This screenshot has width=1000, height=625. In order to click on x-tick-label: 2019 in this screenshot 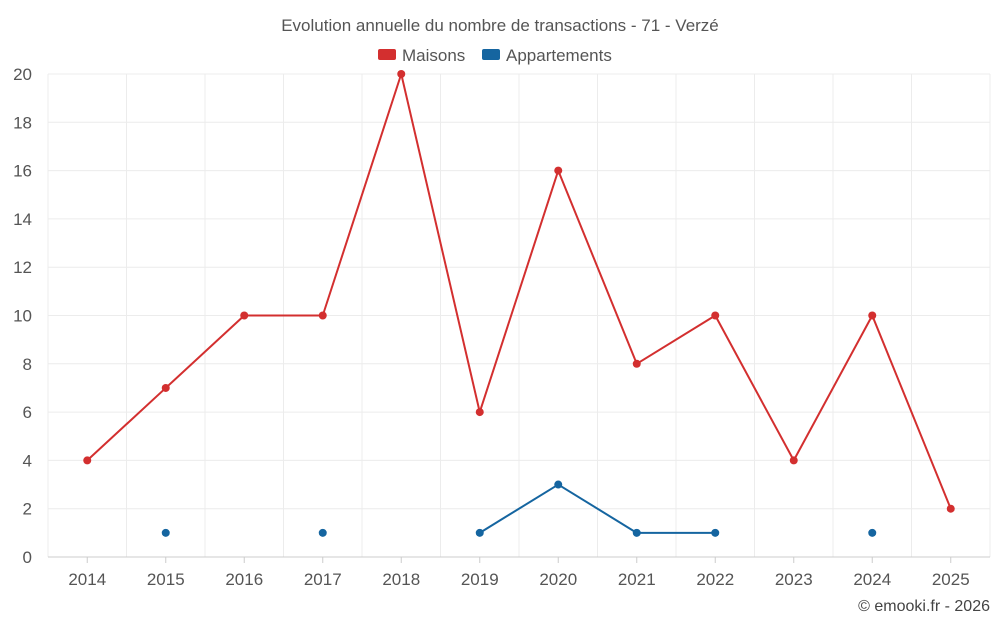, I will do `click(480, 579)`.